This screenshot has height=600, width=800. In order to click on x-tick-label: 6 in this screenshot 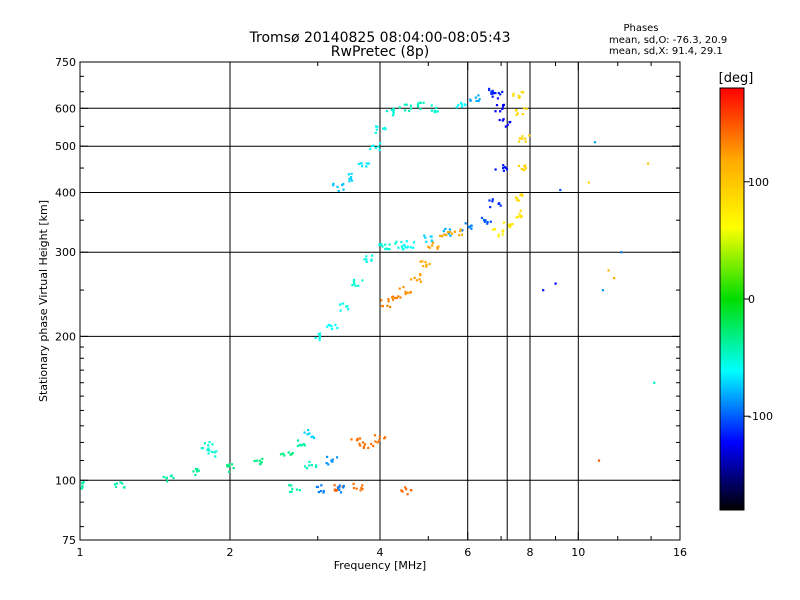, I will do `click(467, 552)`.